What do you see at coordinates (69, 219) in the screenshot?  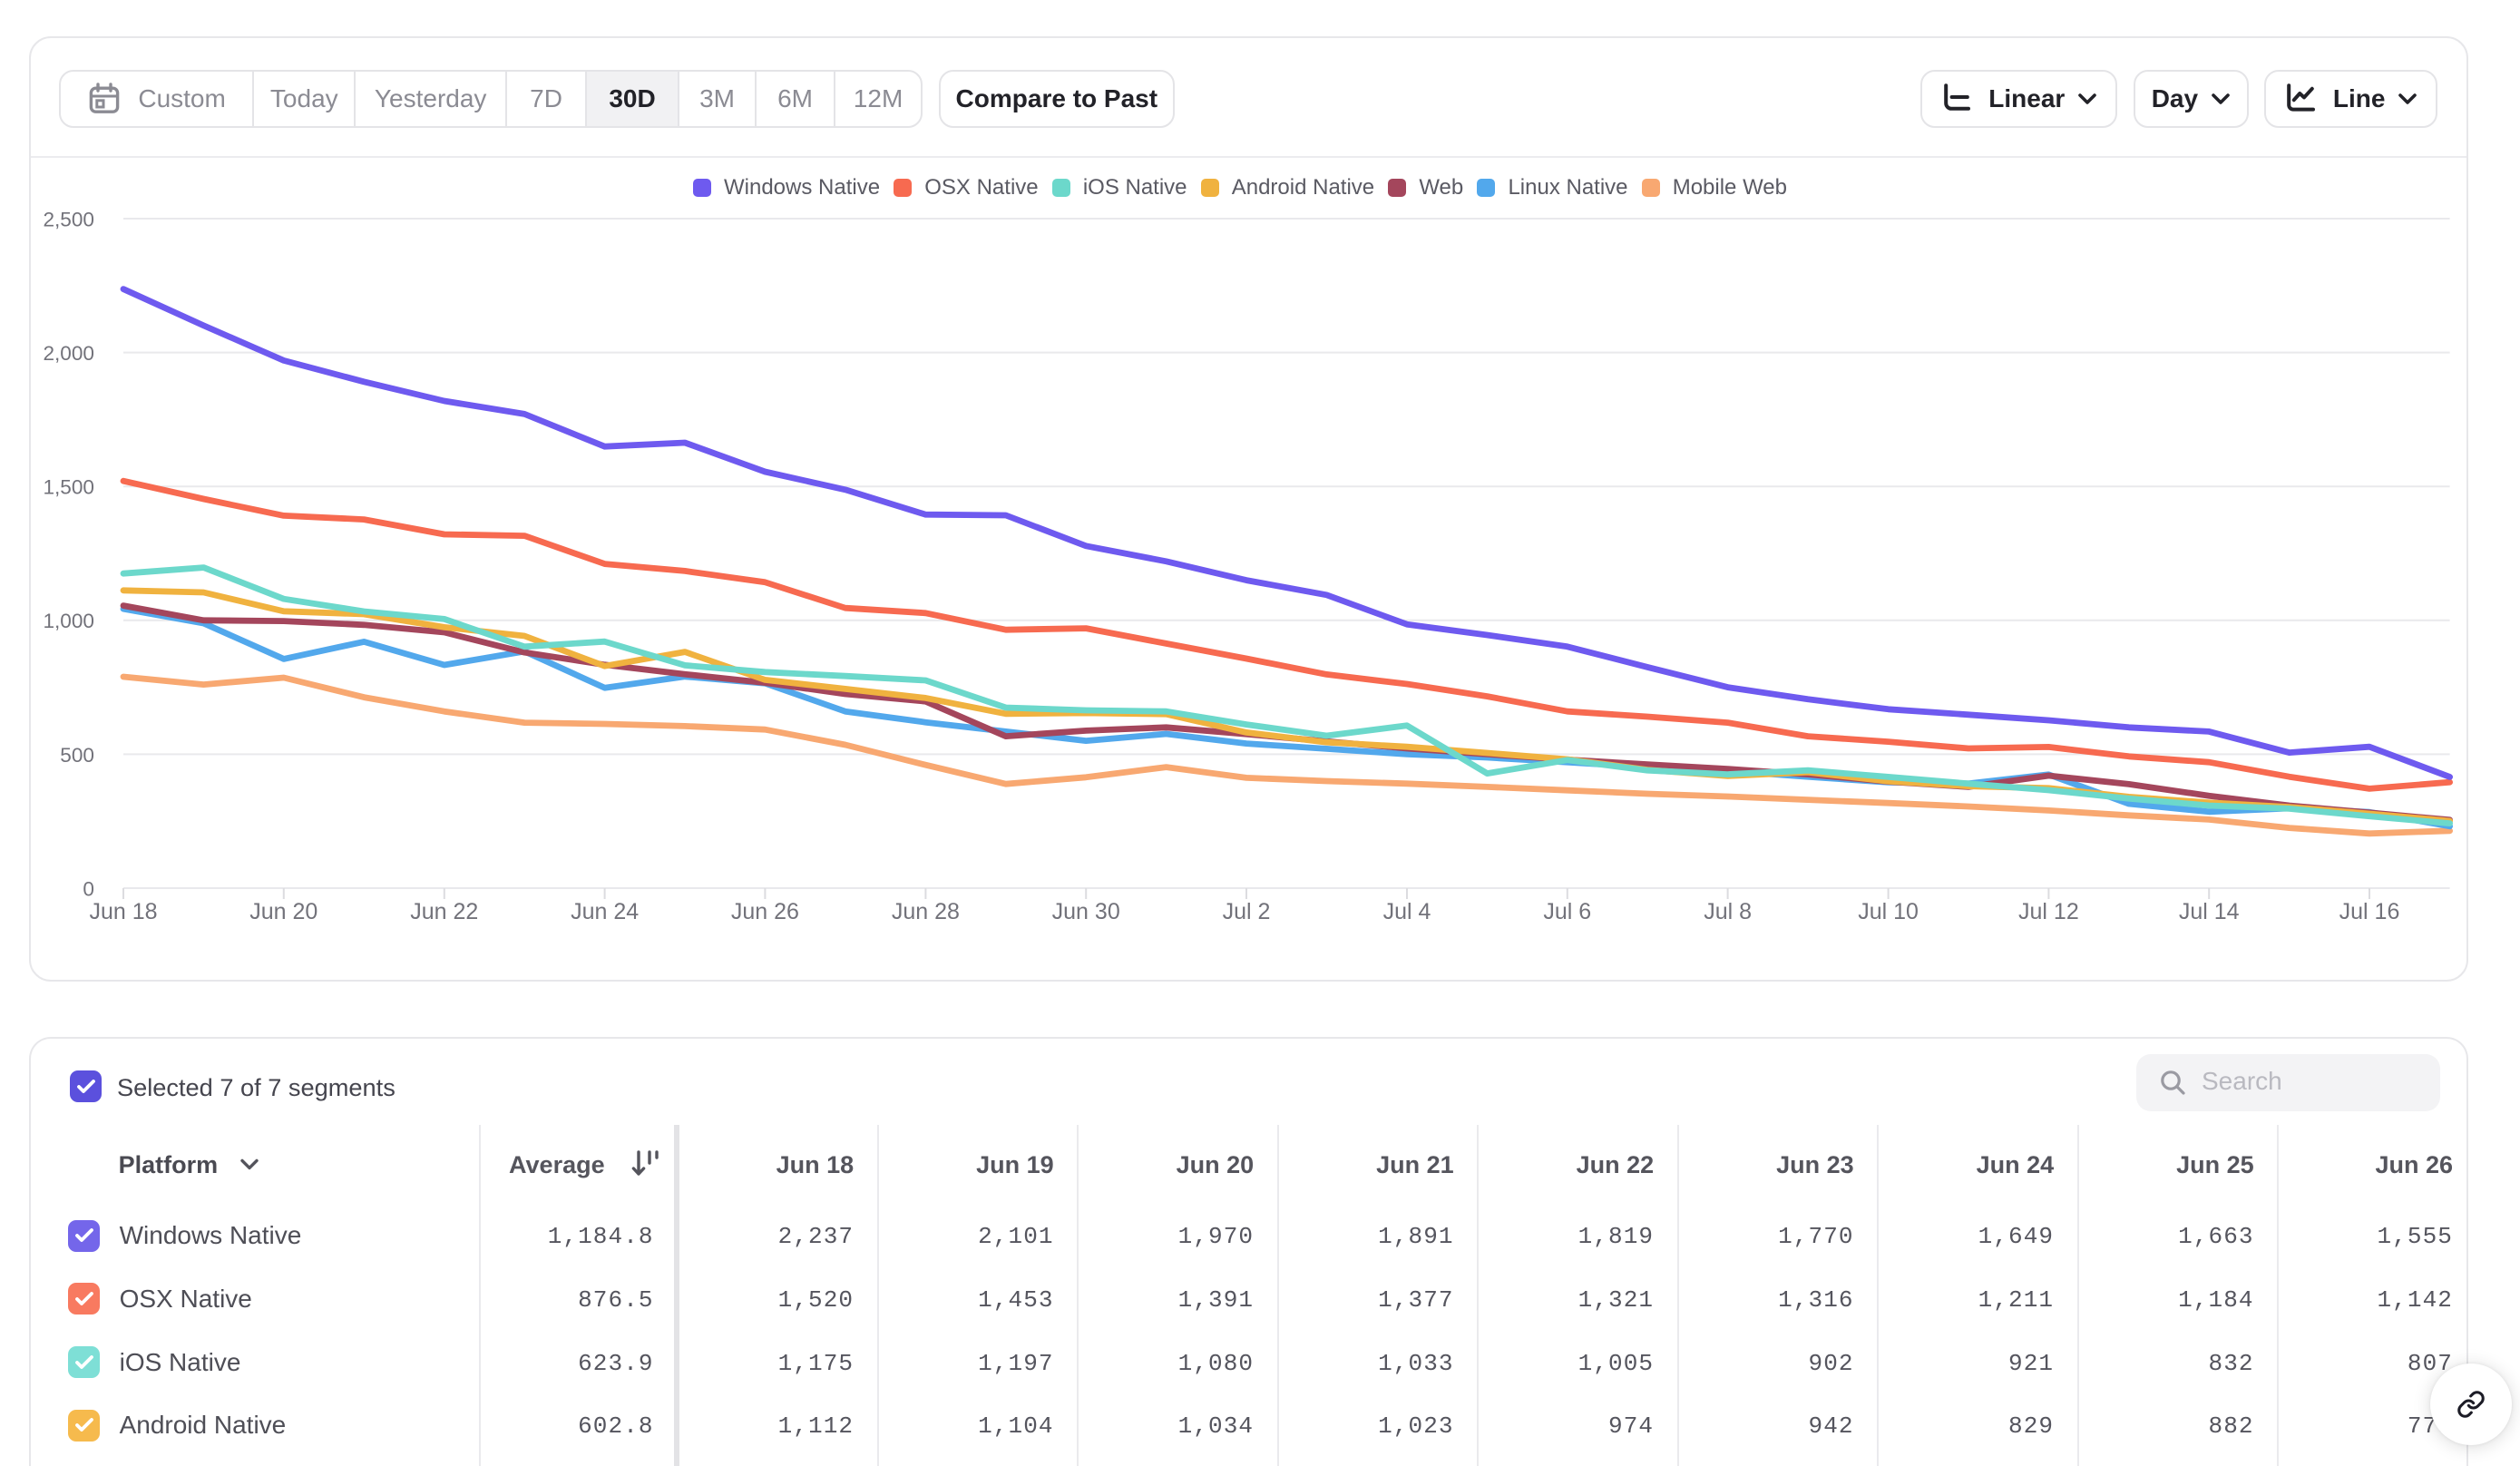 I see `svg-text: 2,500` at bounding box center [69, 219].